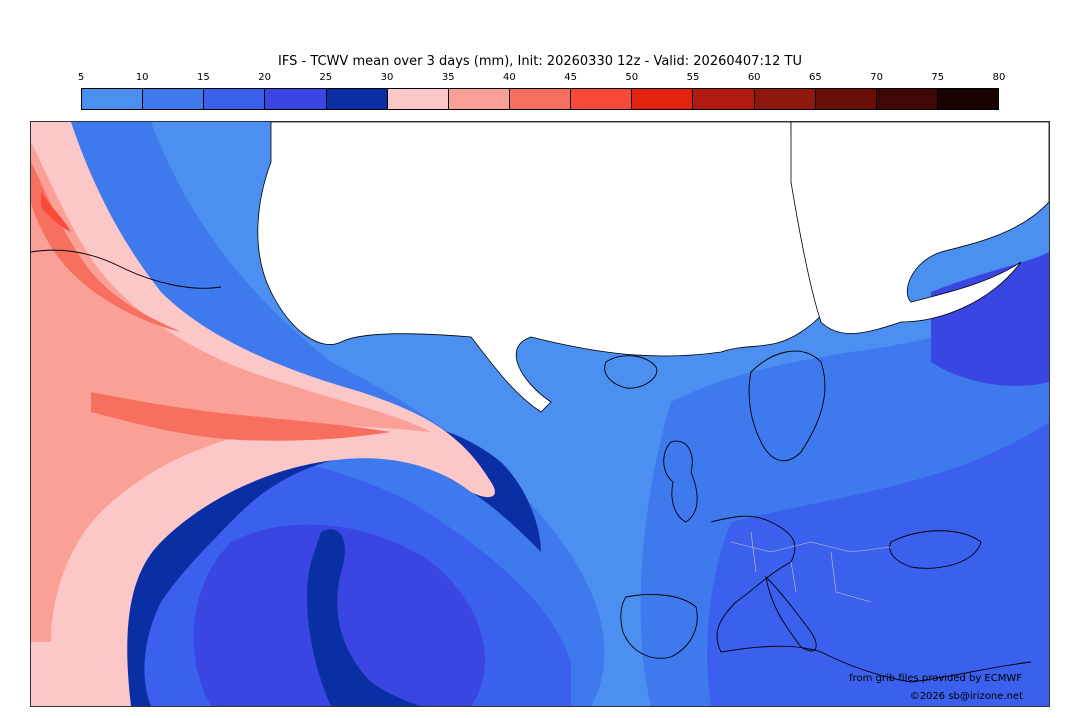  What do you see at coordinates (659, 626) in the screenshot?
I see `landmass-iberia` at bounding box center [659, 626].